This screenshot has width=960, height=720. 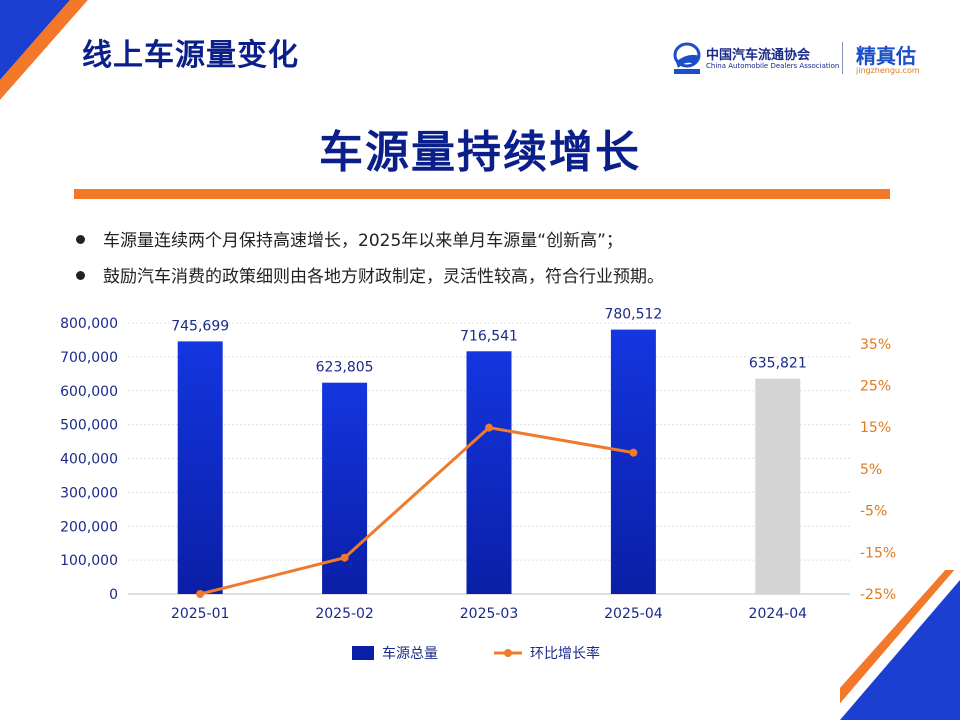 What do you see at coordinates (89, 358) in the screenshot?
I see `y-left-tick-label: 700,000` at bounding box center [89, 358].